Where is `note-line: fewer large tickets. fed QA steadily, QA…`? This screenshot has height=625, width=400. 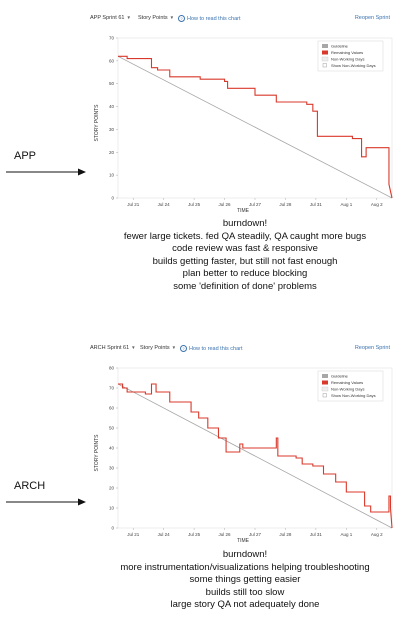 note-line: fewer large tickets. fed QA steadily, QA… is located at coordinates (245, 236).